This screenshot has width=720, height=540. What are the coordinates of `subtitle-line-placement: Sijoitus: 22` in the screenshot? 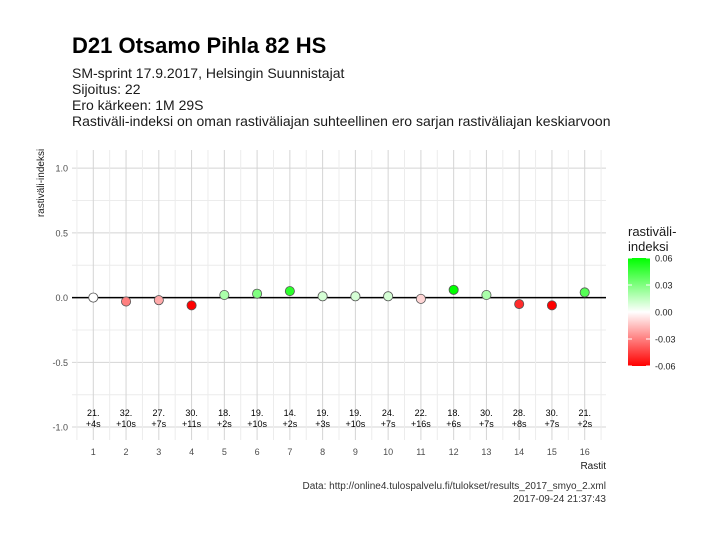 It's located at (106, 89).